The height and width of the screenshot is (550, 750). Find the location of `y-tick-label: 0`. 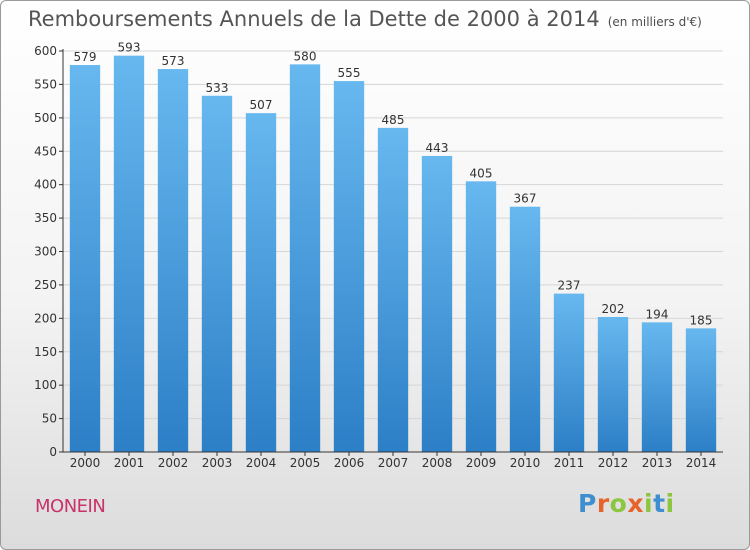

y-tick-label: 0 is located at coordinates (53, 452).